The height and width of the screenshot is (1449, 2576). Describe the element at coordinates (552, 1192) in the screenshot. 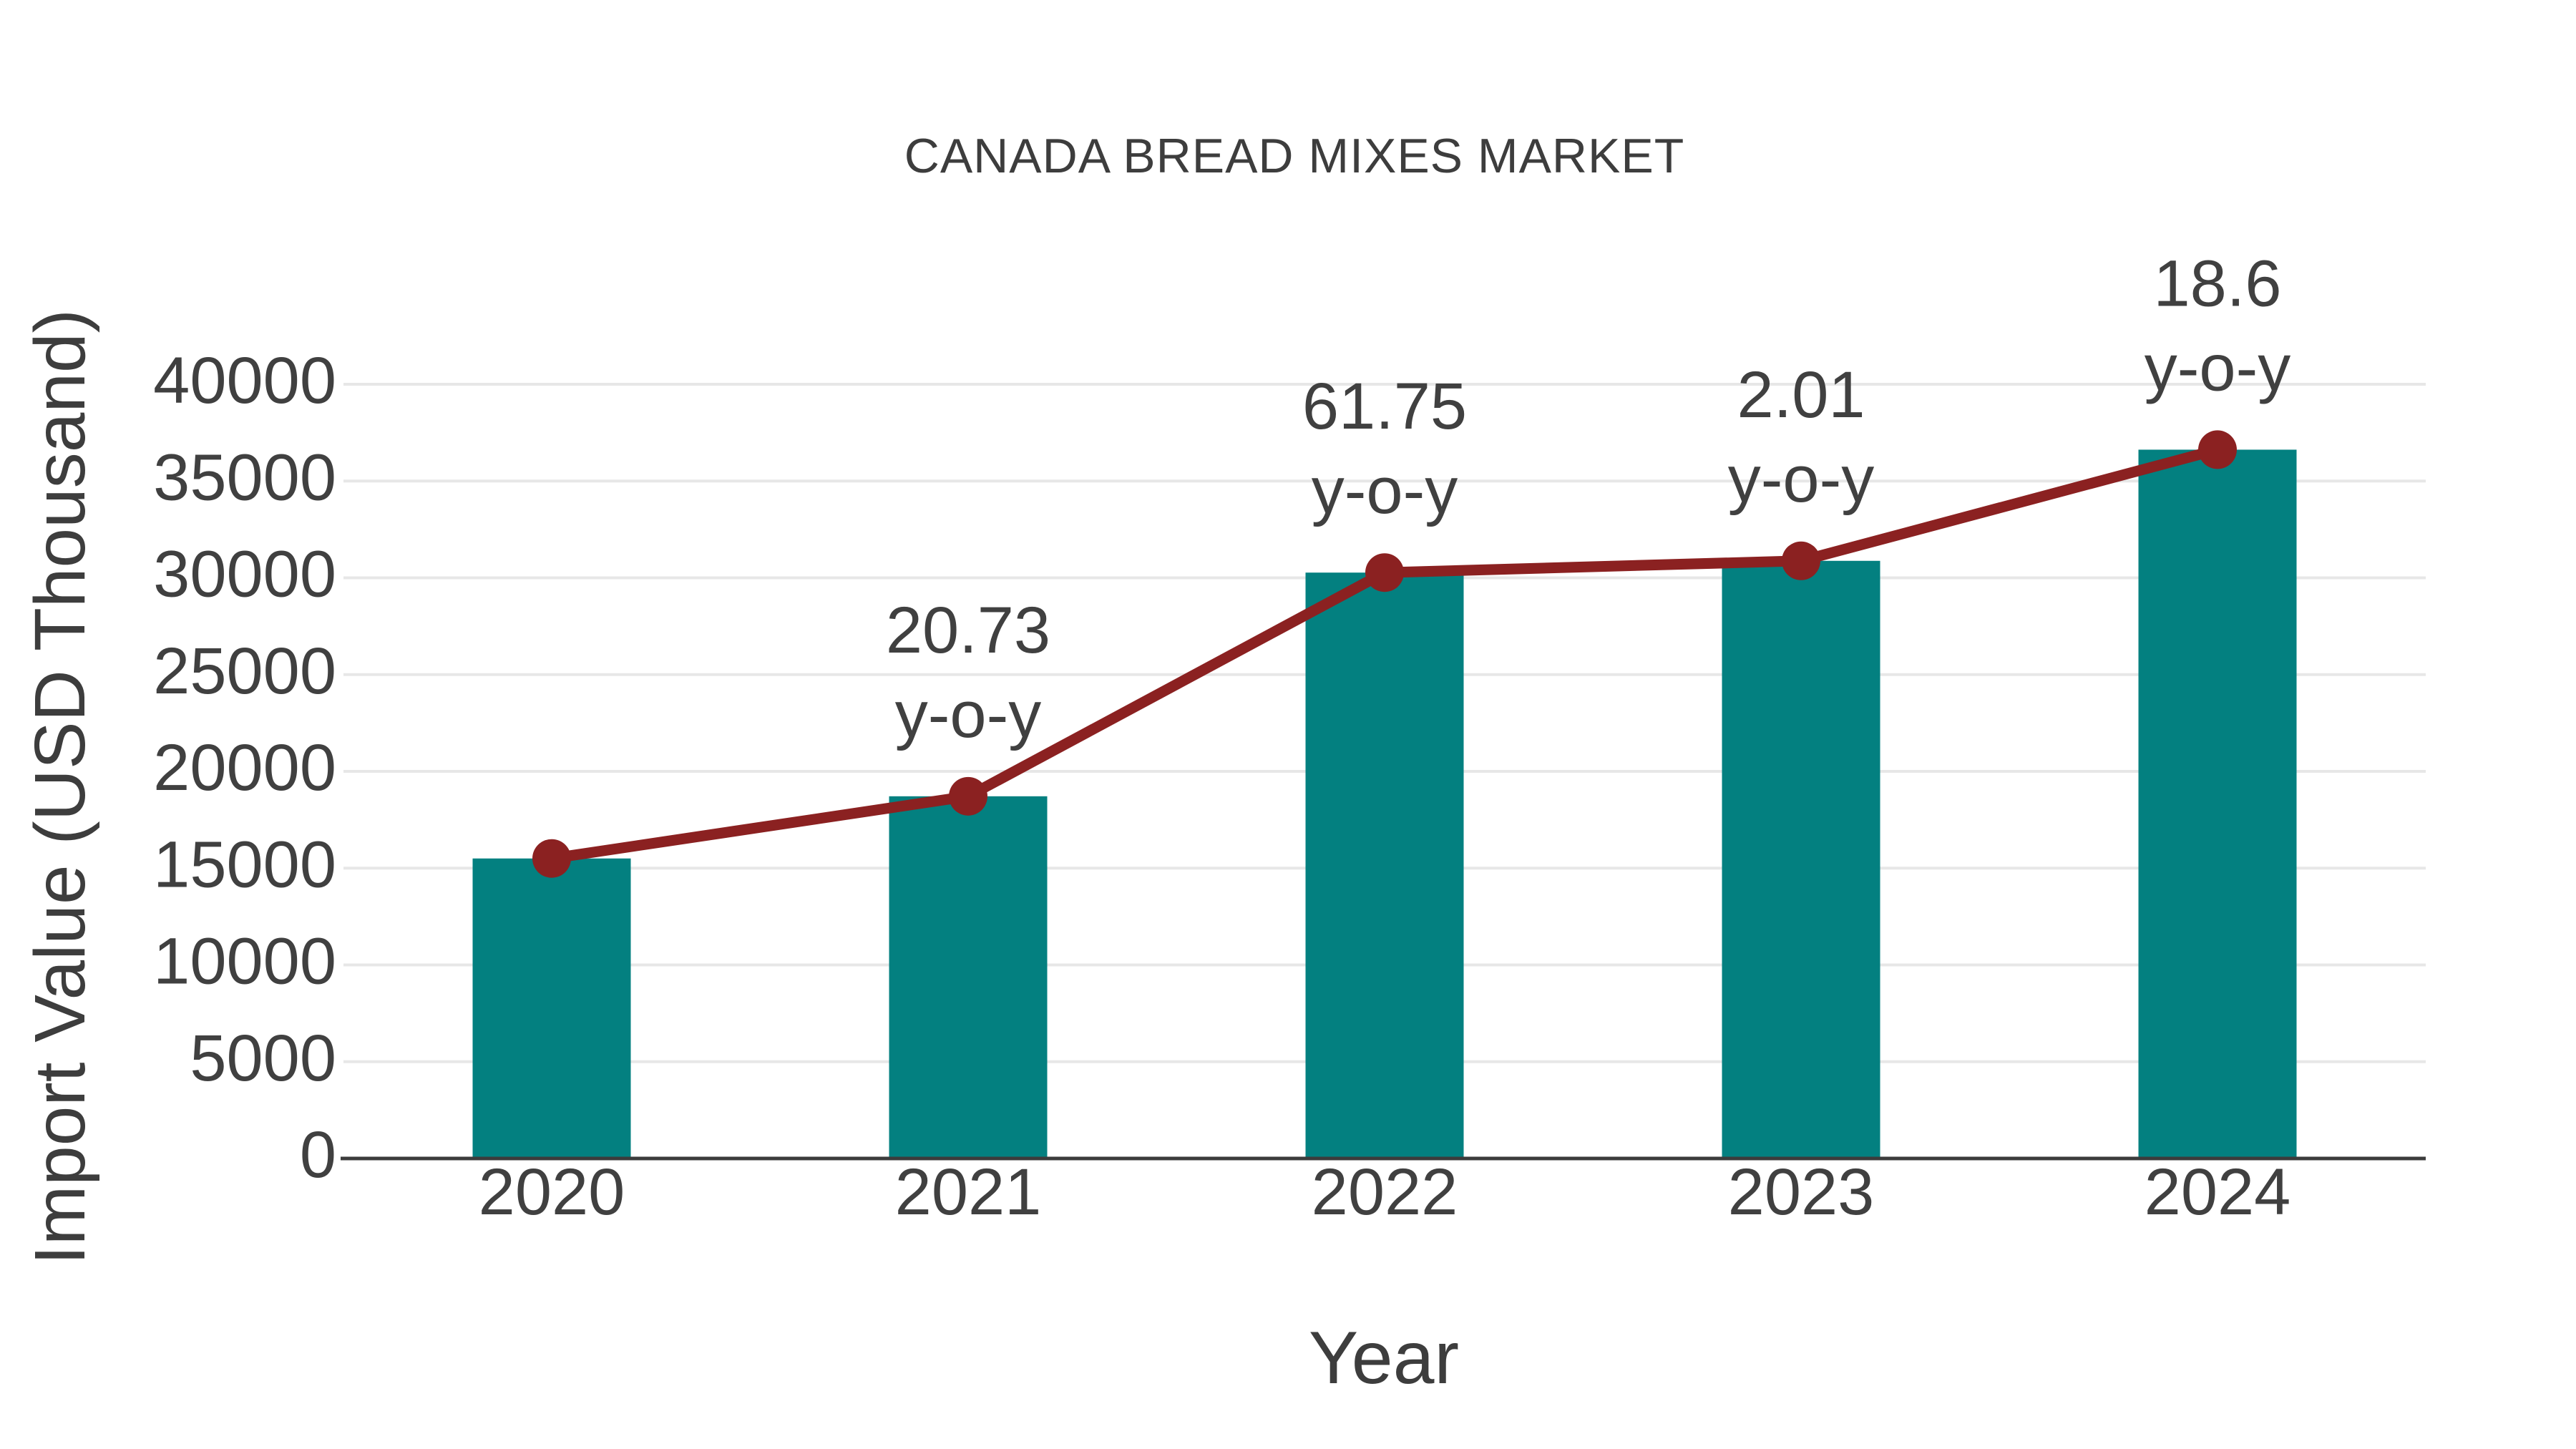

I see `x-tick-label: 2020` at that location.